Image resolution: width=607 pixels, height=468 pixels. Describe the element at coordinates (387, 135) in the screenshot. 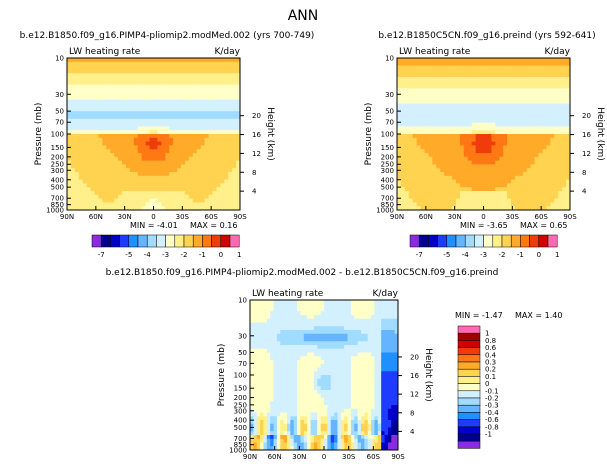

I see `y-tick-label: 100` at that location.